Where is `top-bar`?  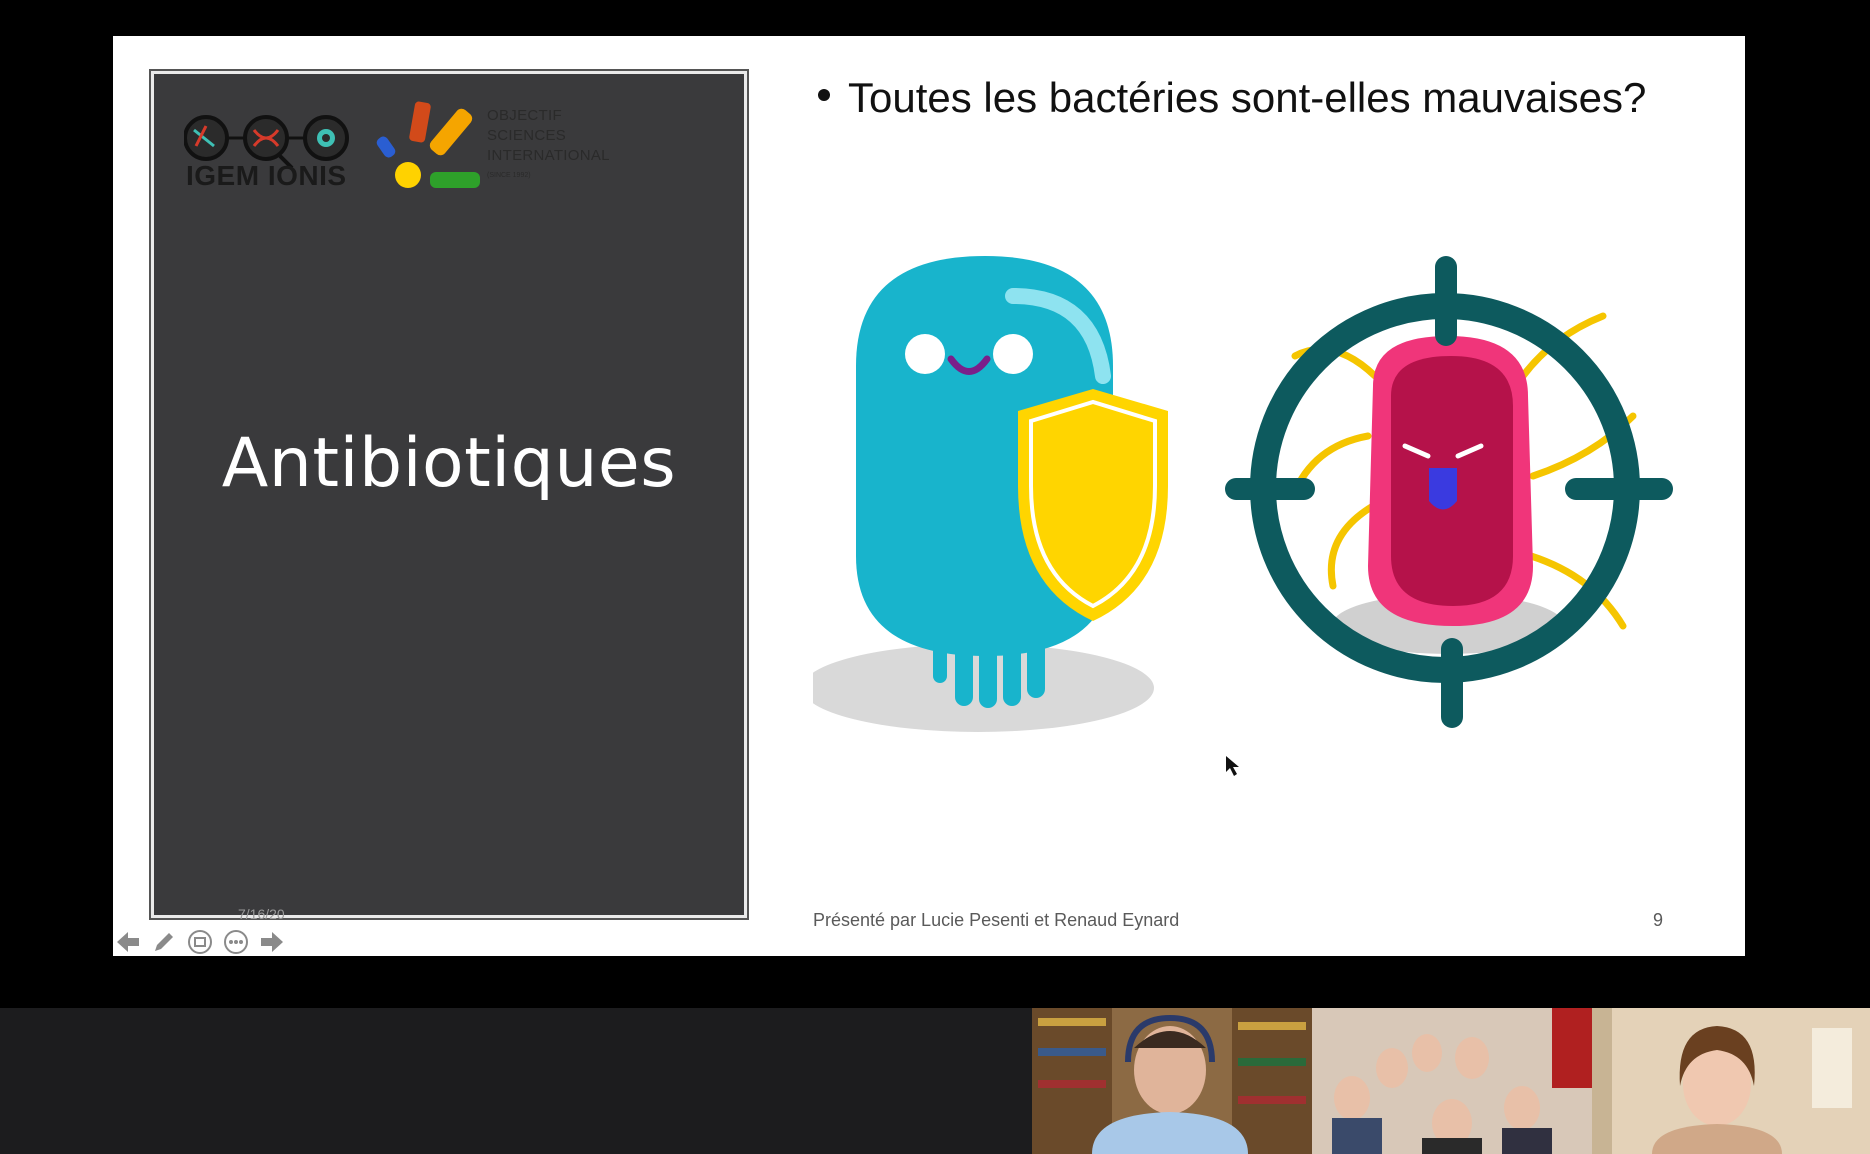
top-bar is located at coordinates (935, 18).